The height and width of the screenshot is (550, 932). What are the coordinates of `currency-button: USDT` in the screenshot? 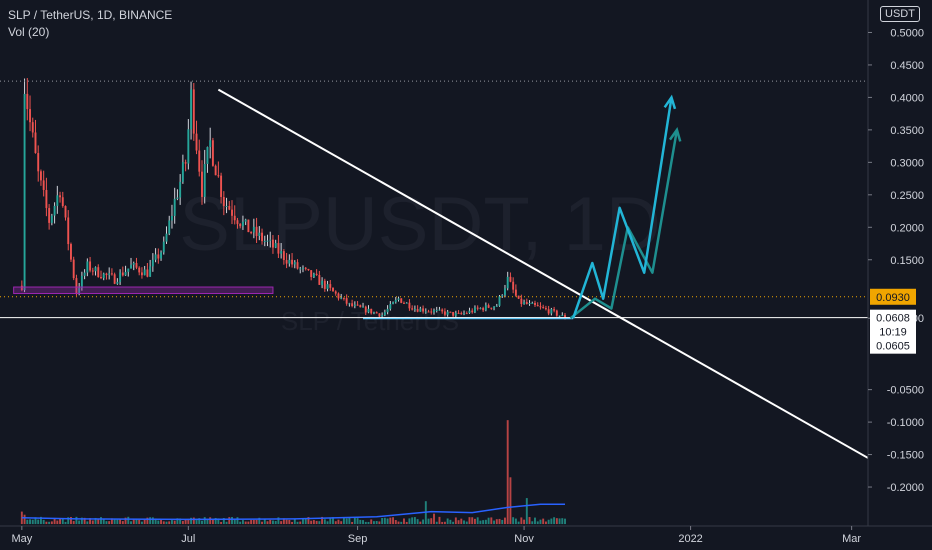 It's located at (900, 14).